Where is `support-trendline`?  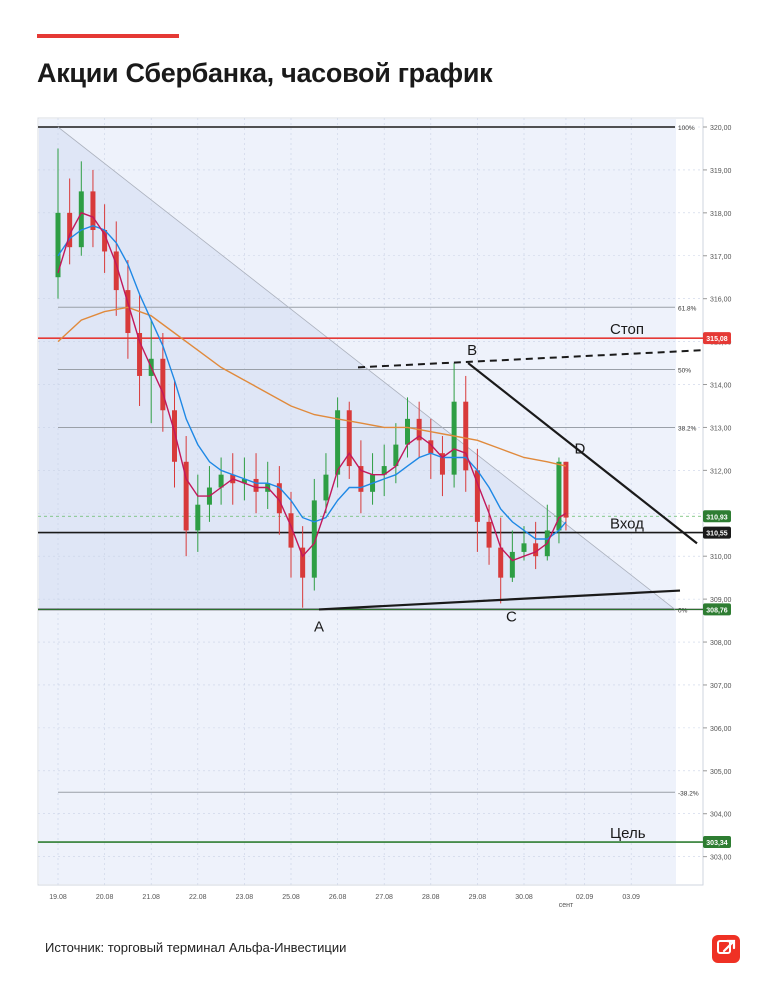 support-trendline is located at coordinates (499, 600).